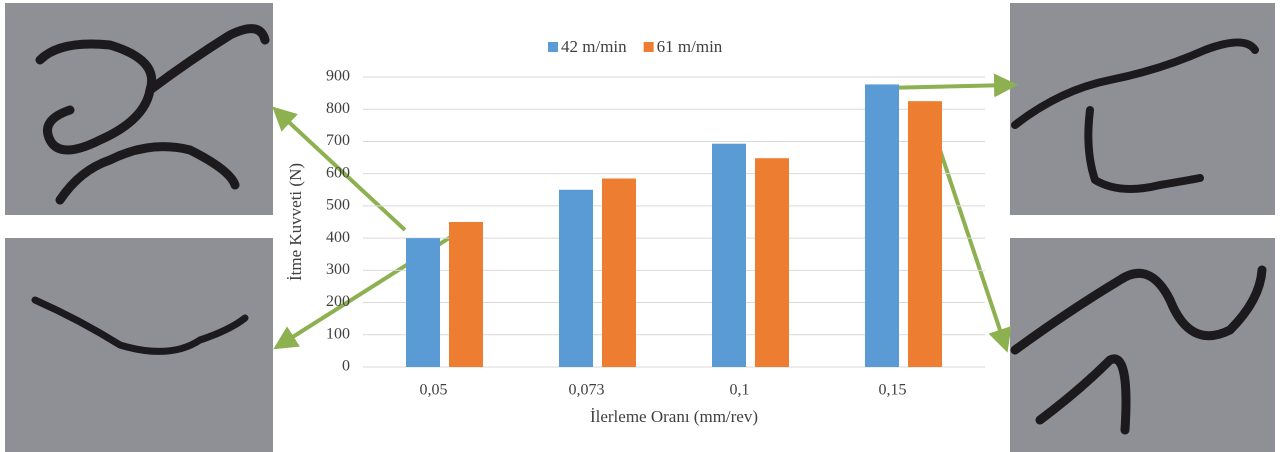  I want to click on x-tick-label: 0,05, so click(434, 390).